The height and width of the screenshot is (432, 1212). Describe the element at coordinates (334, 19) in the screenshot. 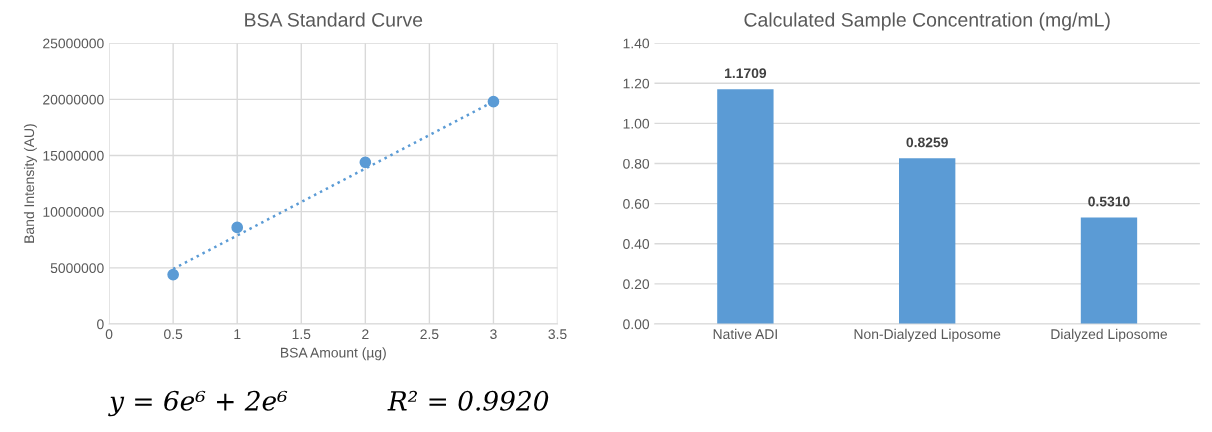

I see `chart-title: BSA Standard Curve` at that location.